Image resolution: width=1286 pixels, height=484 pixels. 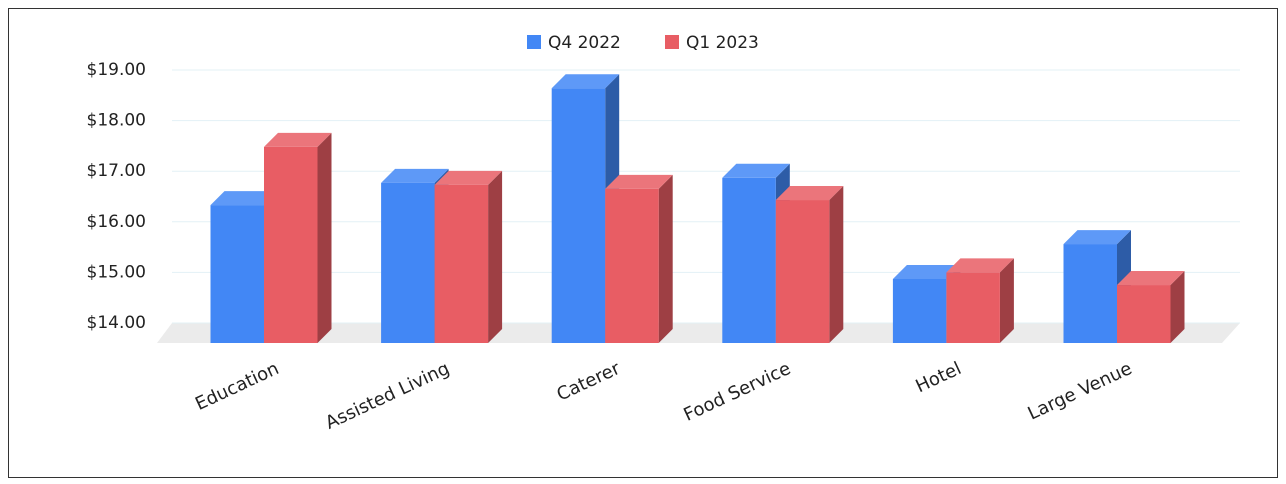 I want to click on legend-label: Q4 2022, so click(x=584, y=43).